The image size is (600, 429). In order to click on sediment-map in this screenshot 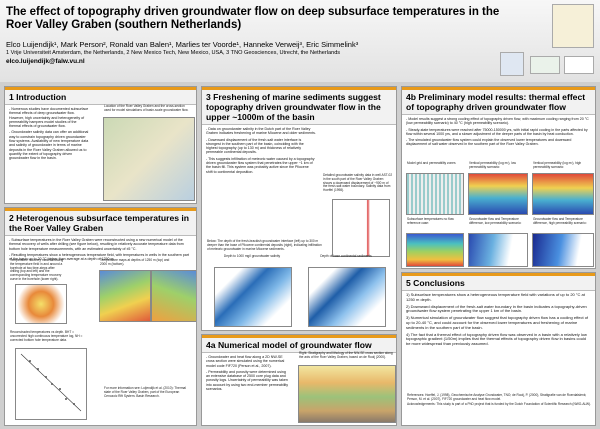, I will do `click(347, 297)`.